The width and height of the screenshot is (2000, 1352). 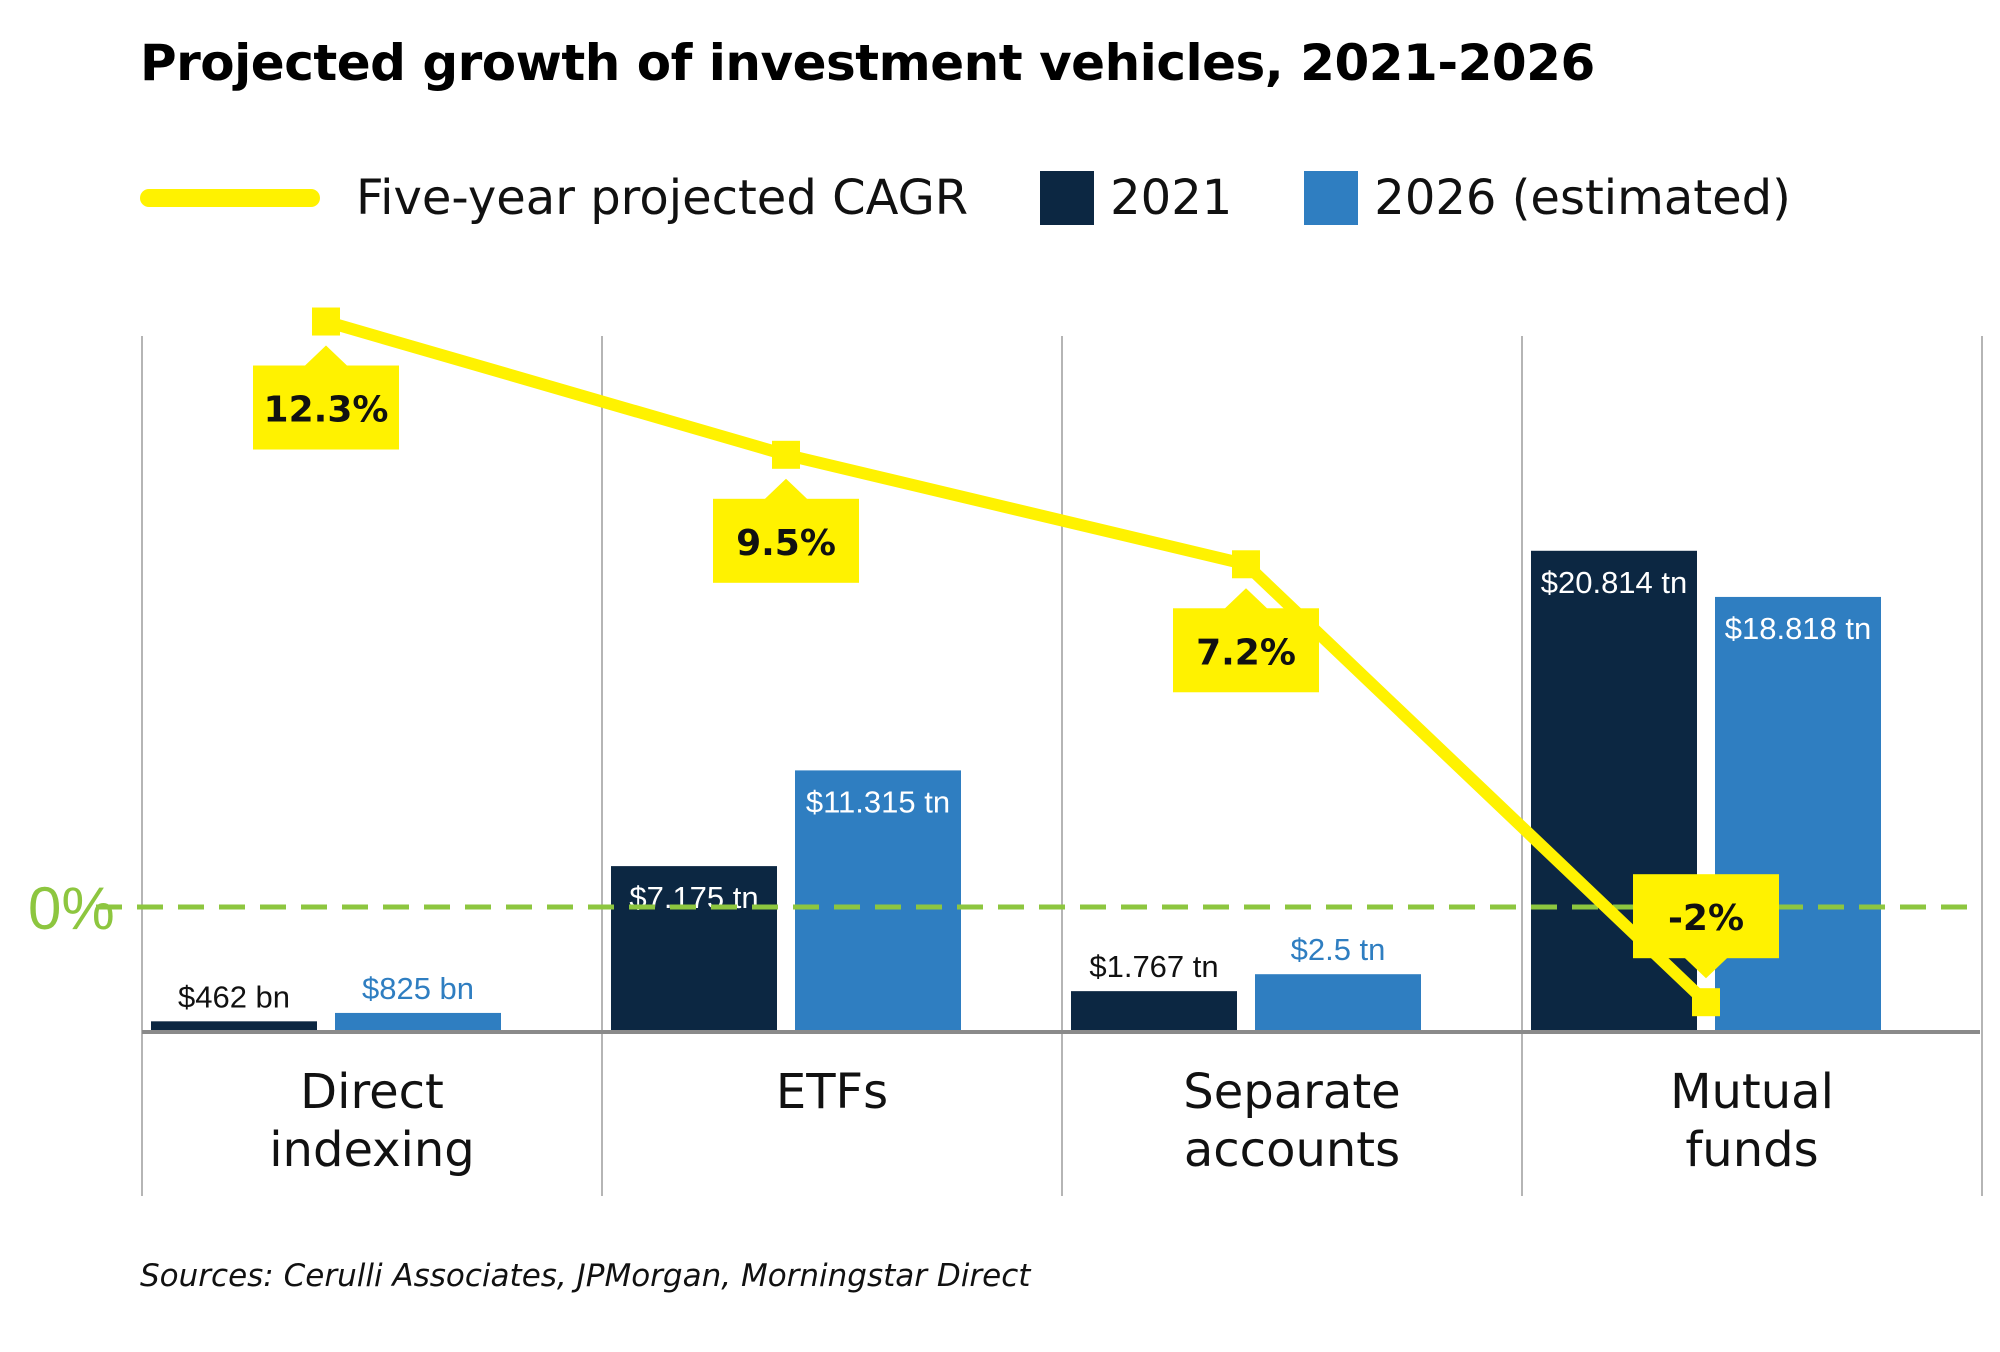 I want to click on category-label: funds, so click(x=1751, y=1150).